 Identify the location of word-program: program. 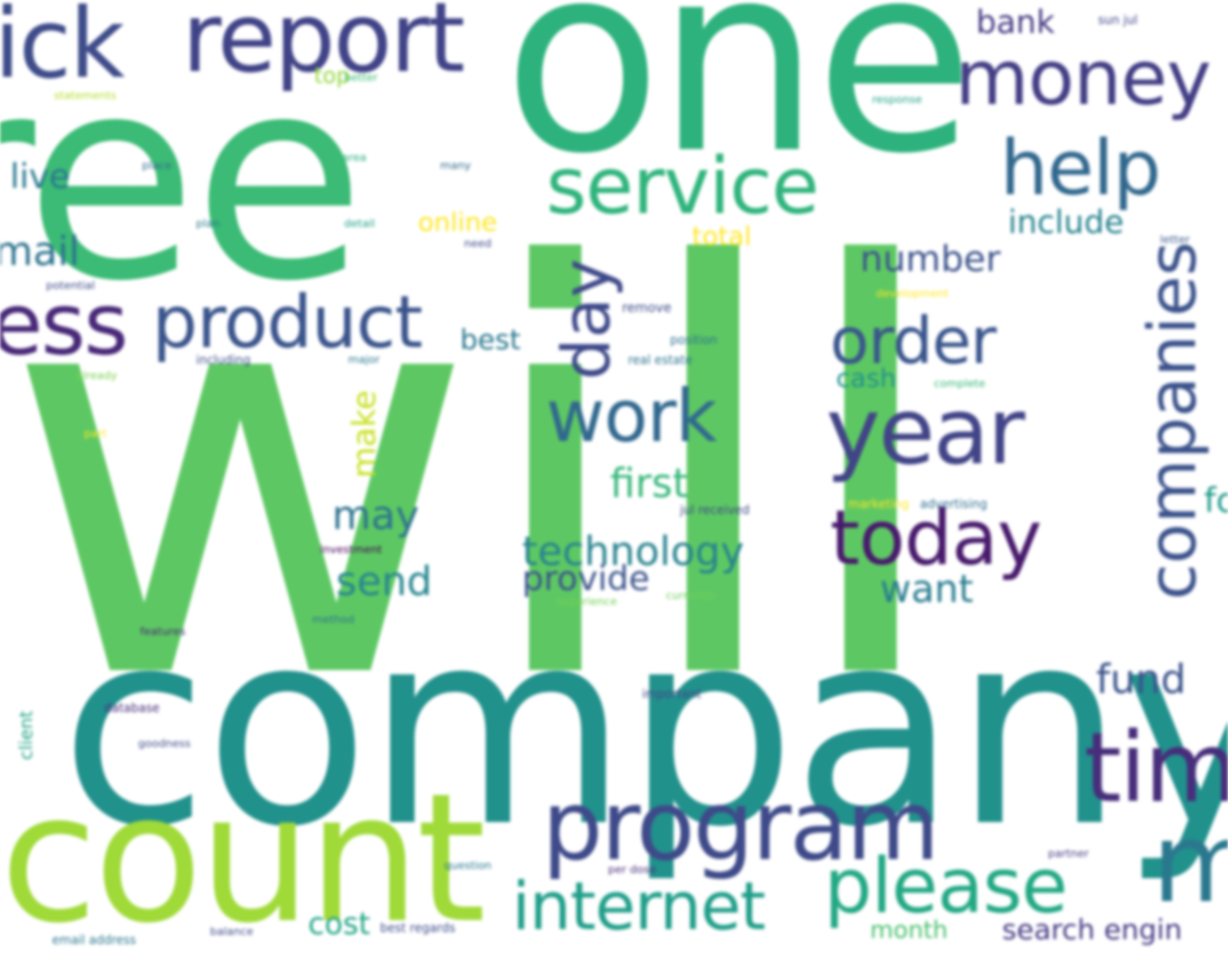
(741, 826).